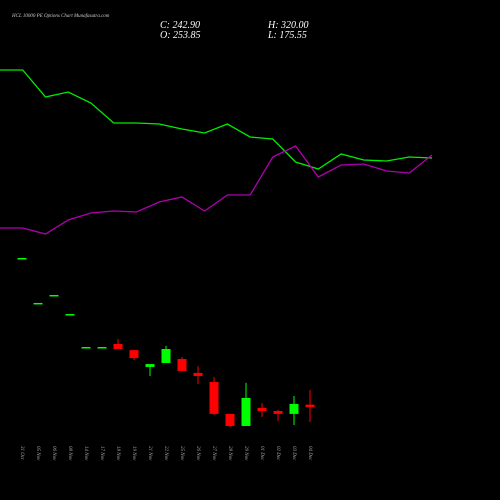  Describe the element at coordinates (21, 453) in the screenshot. I see `x-tick-label: 31 Oct` at that location.